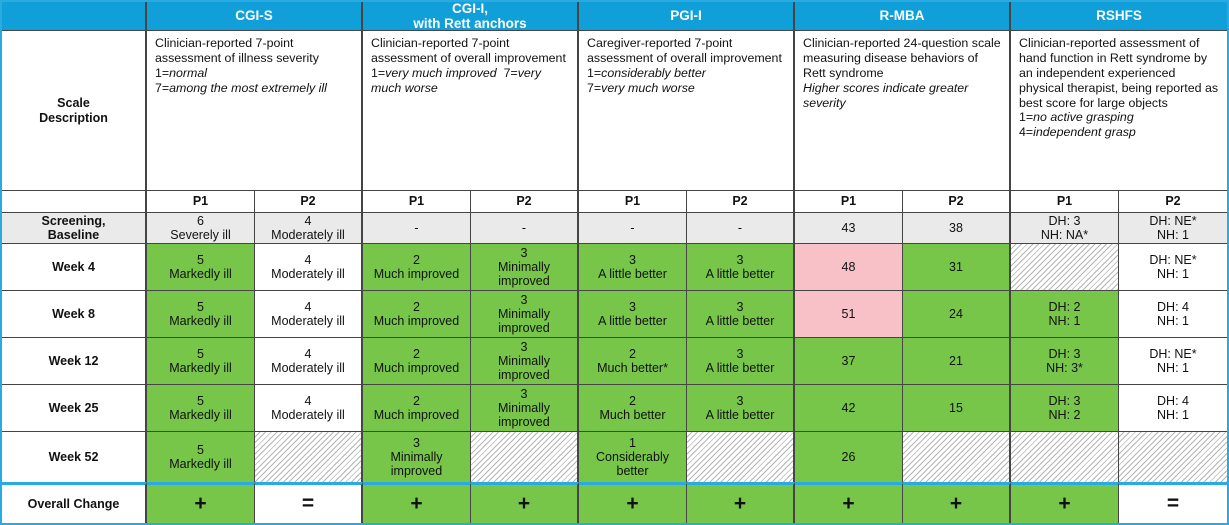  Describe the element at coordinates (309, 201) in the screenshot. I see `subheader-cgi-s-p2: P2` at that location.